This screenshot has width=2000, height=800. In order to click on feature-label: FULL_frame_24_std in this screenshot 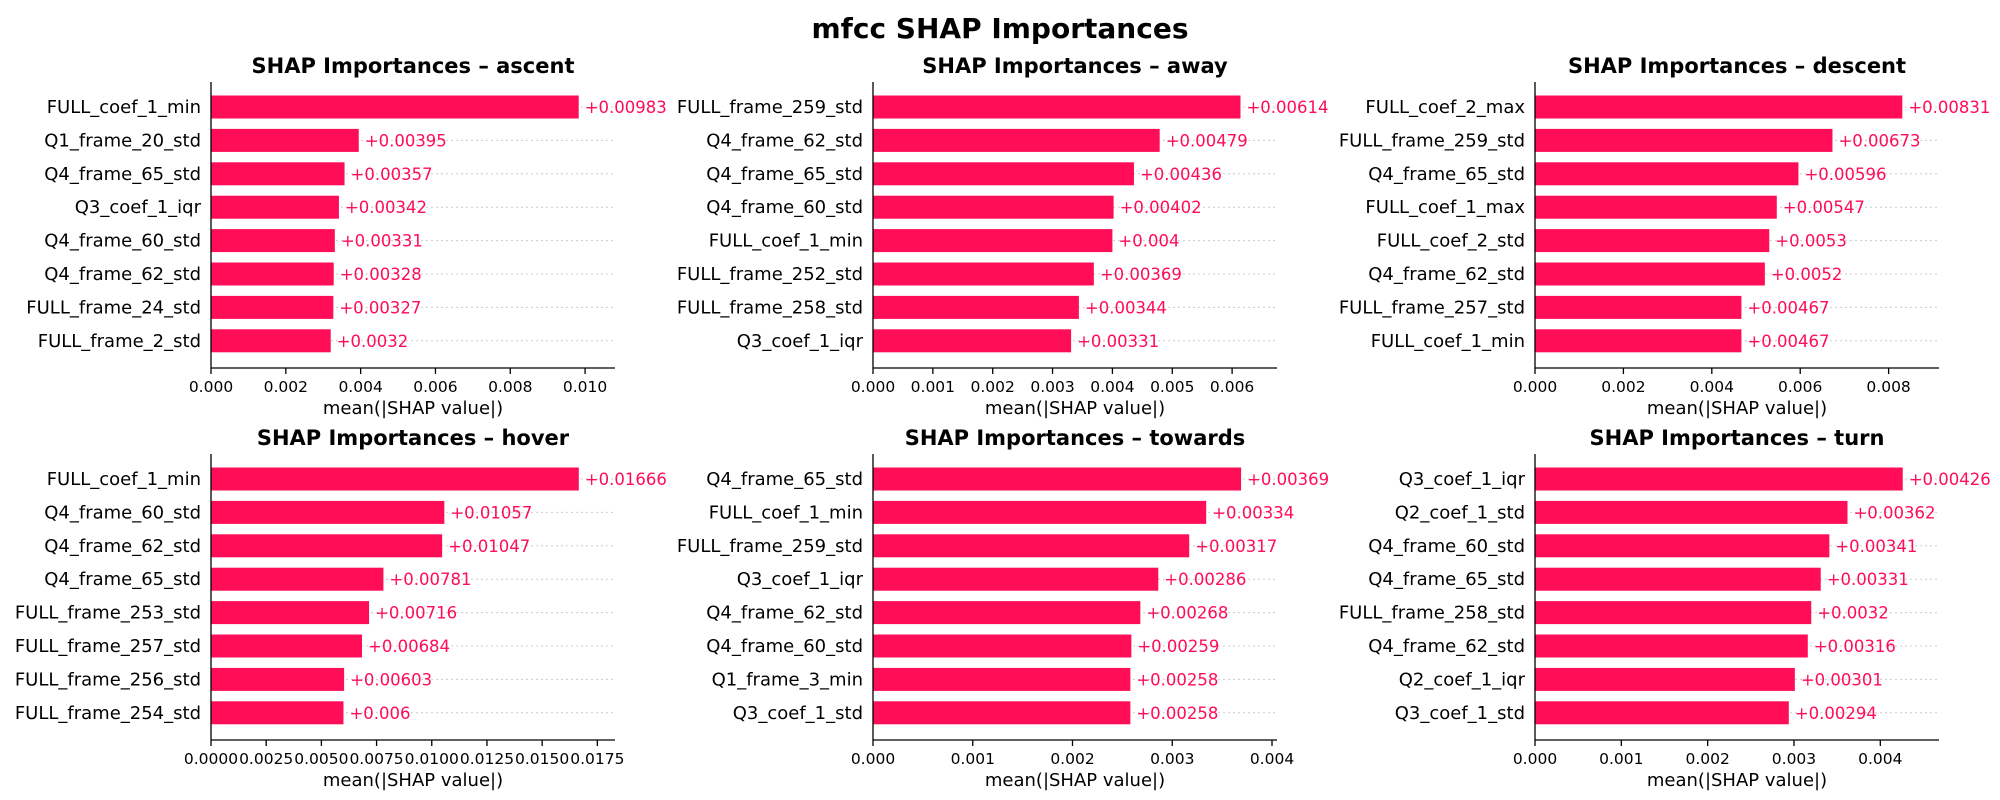, I will do `click(113, 307)`.